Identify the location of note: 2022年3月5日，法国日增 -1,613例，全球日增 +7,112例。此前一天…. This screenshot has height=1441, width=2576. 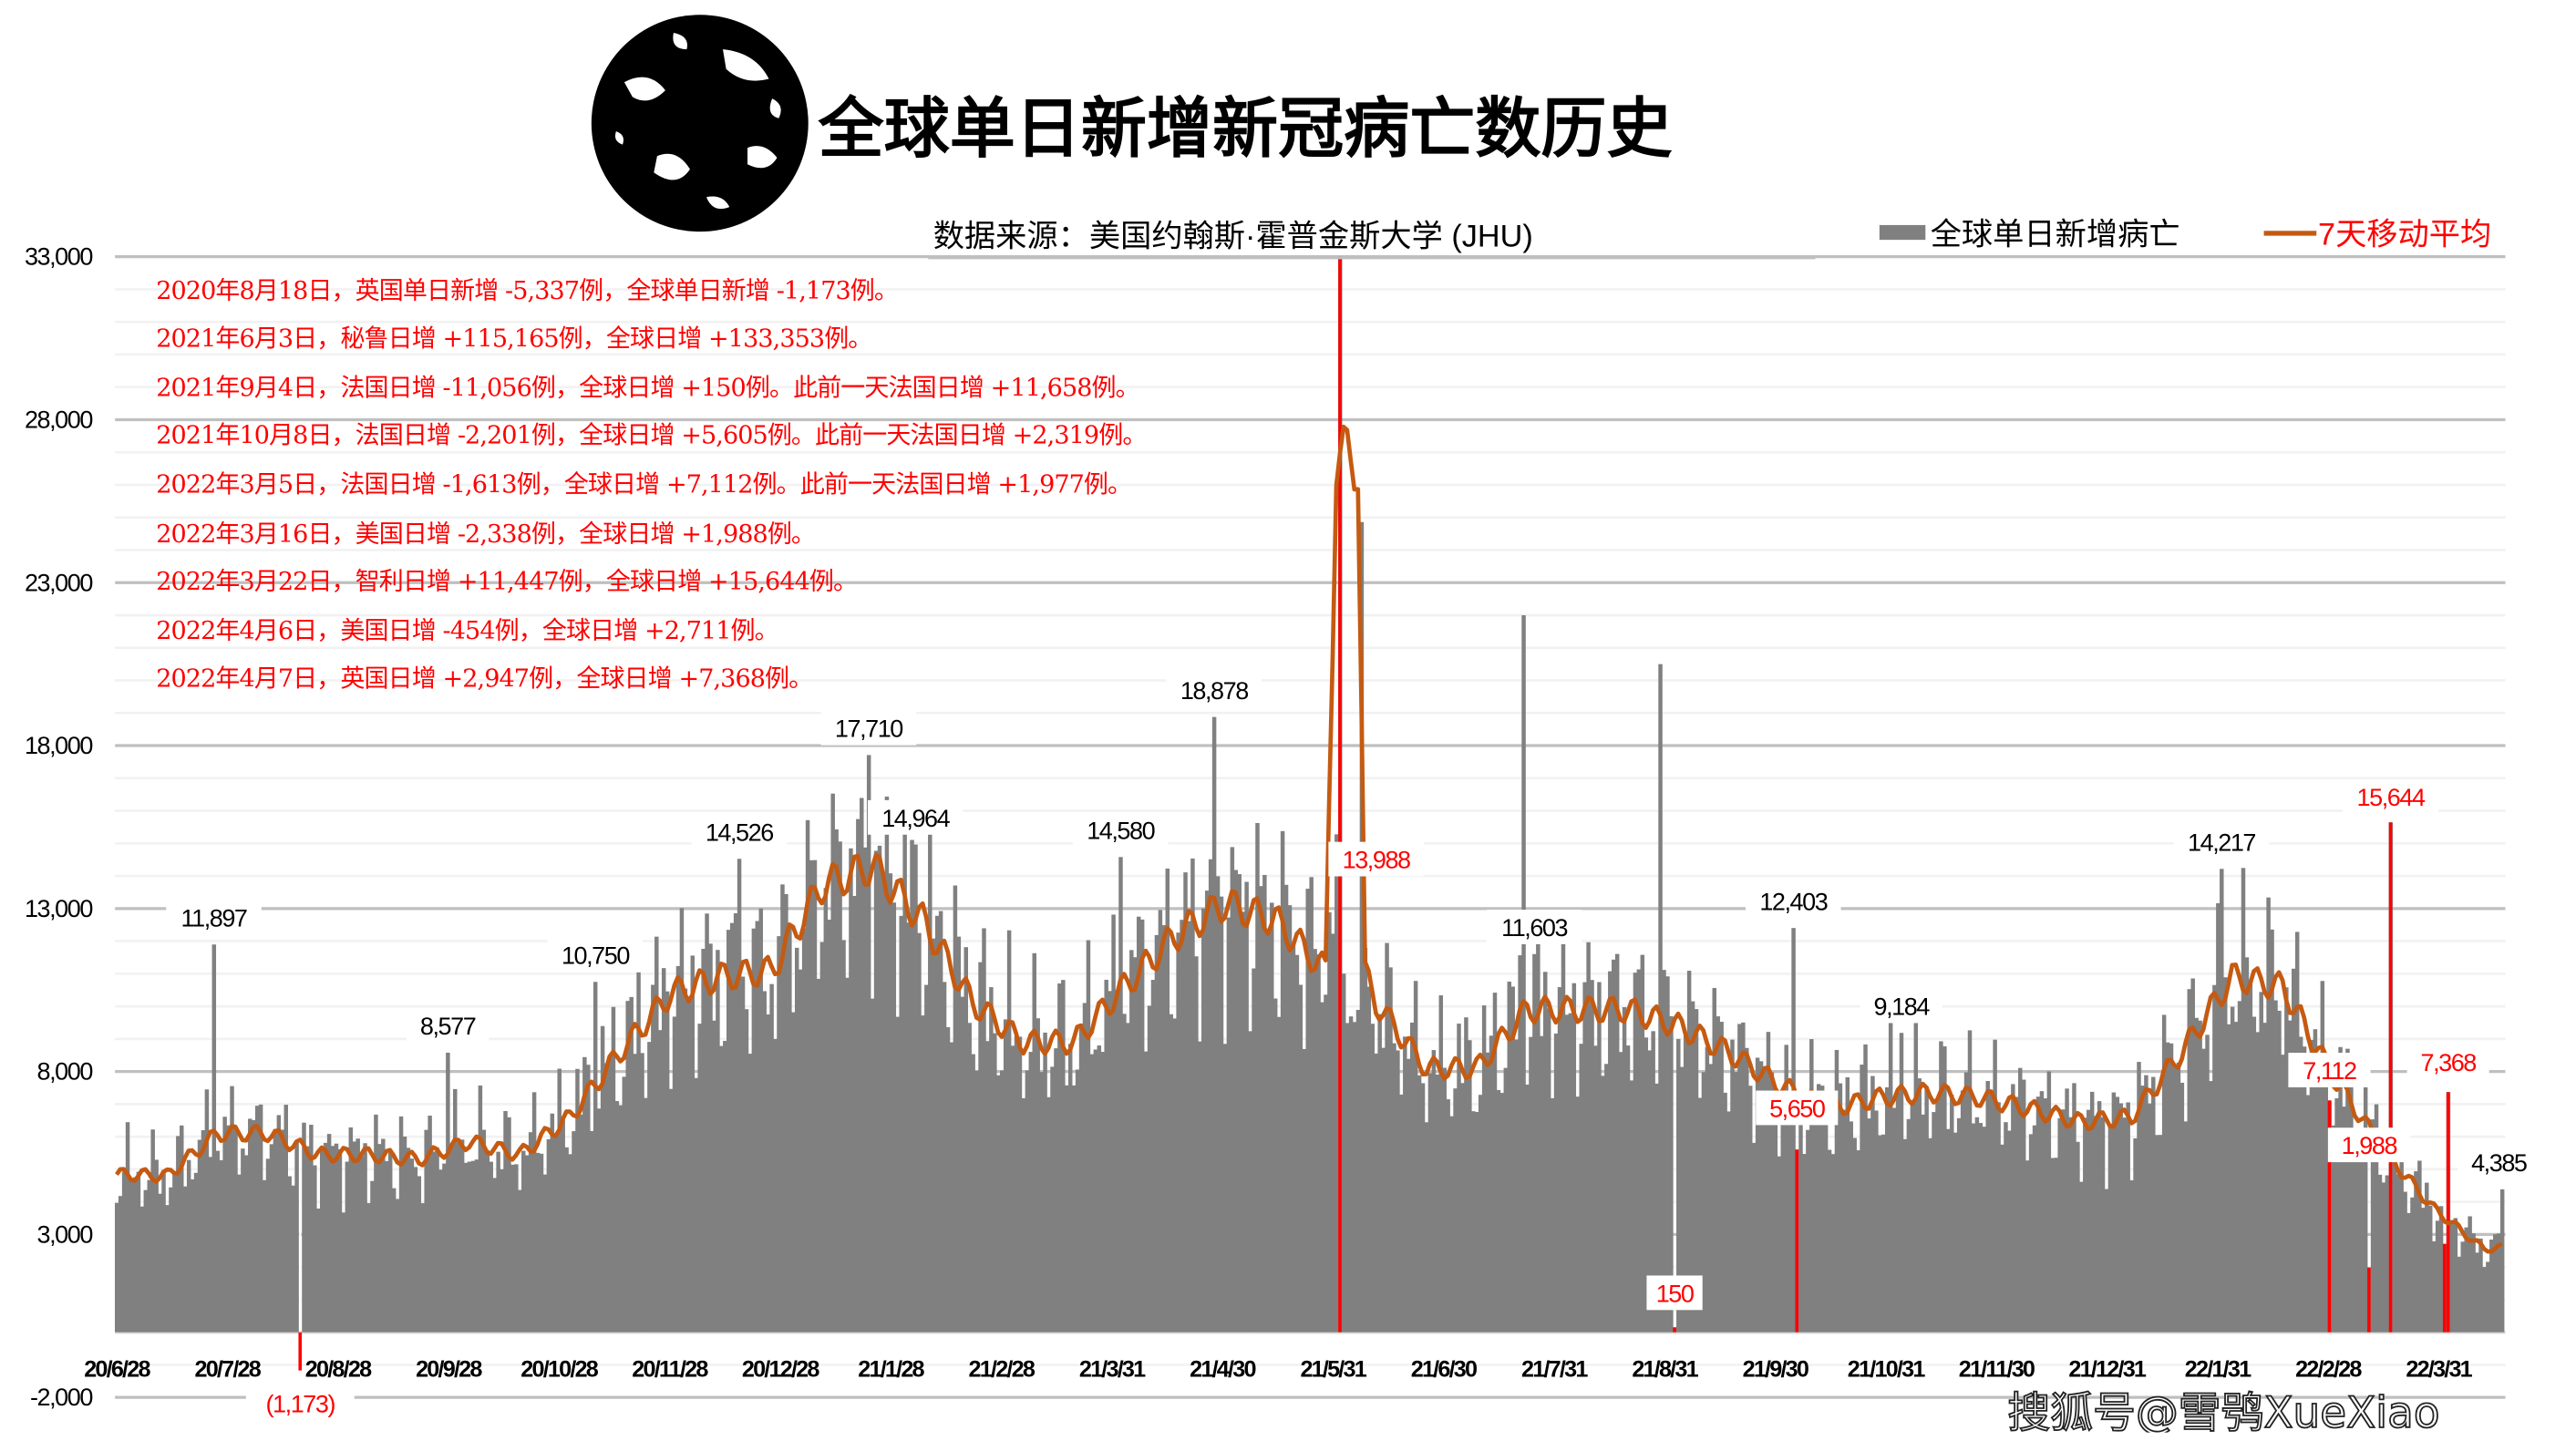
(643, 485).